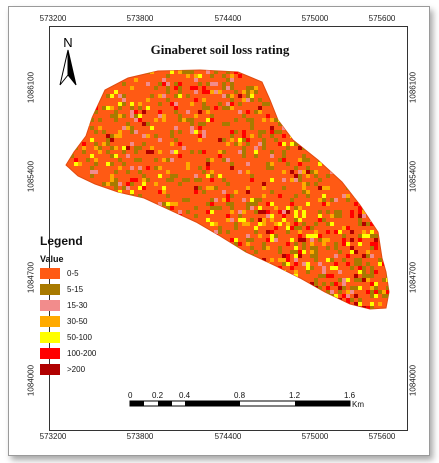  What do you see at coordinates (228, 436) in the screenshot?
I see `x-tick-bottom: 574400` at bounding box center [228, 436].